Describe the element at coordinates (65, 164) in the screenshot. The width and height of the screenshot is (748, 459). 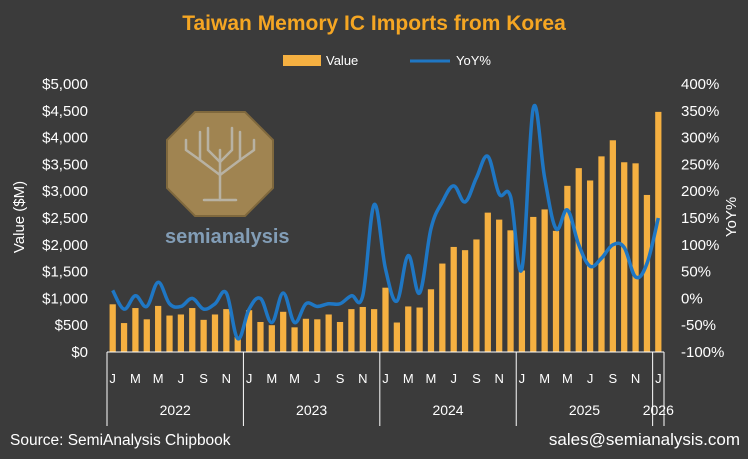
I see `y-tick-label: $3,500` at that location.